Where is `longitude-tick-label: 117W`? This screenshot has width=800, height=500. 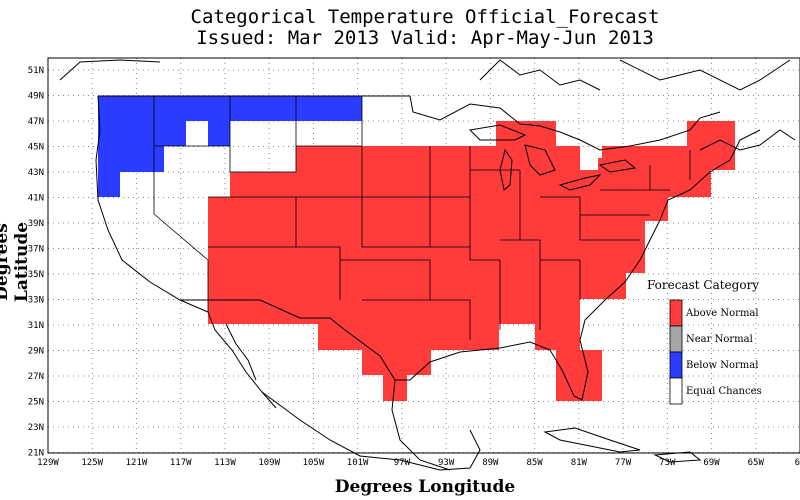 longitude-tick-label: 117W is located at coordinates (181, 463).